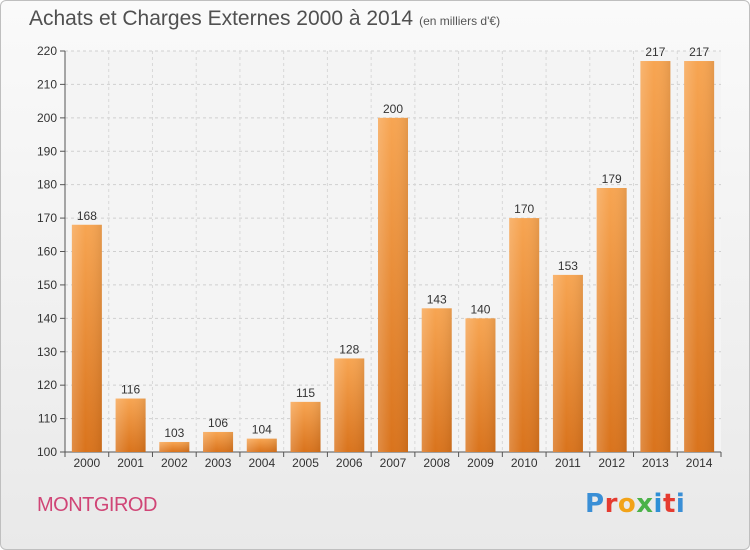 The image size is (750, 550). I want to click on data-label: 153, so click(568, 266).